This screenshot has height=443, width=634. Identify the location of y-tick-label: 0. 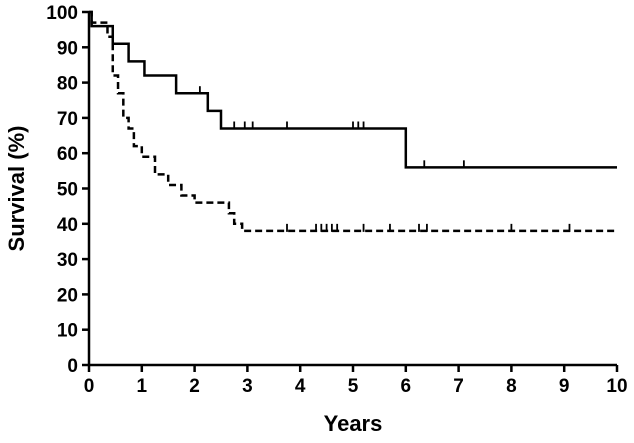
(72, 366).